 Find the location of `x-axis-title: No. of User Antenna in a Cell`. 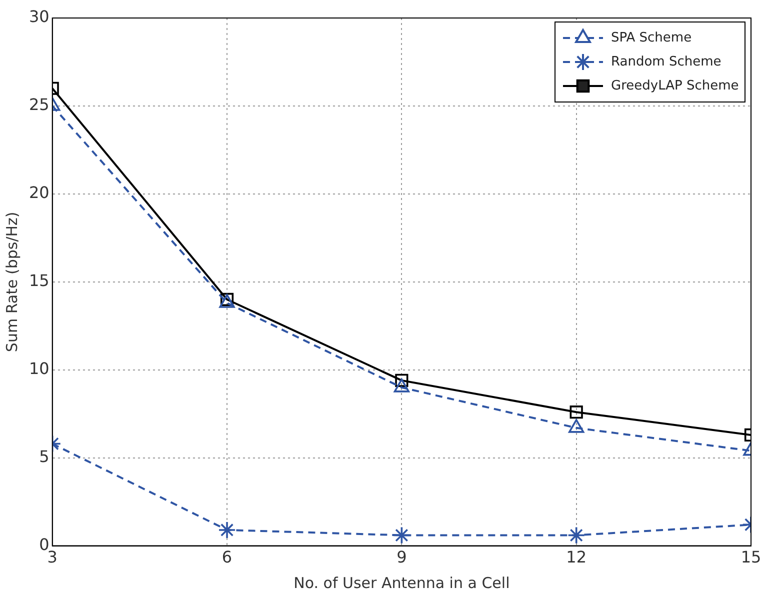

x-axis-title: No. of User Antenna in a Cell is located at coordinates (402, 583).